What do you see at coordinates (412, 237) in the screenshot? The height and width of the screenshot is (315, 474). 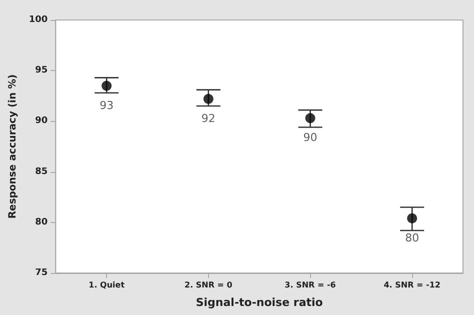 I see `data-label: 80` at bounding box center [412, 237].